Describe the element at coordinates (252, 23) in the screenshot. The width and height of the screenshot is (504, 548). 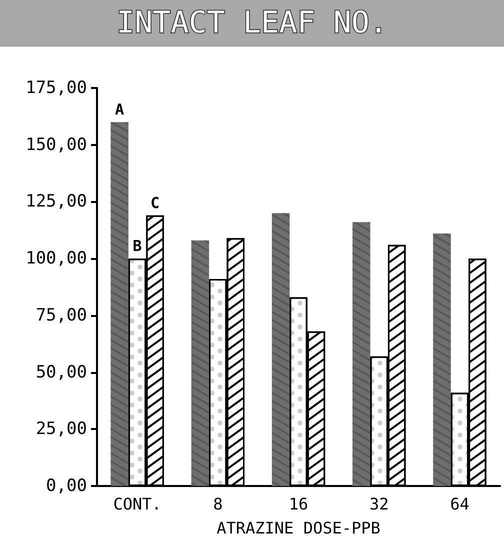
I see `chart-title: INTACT LEAF NO.` at that location.